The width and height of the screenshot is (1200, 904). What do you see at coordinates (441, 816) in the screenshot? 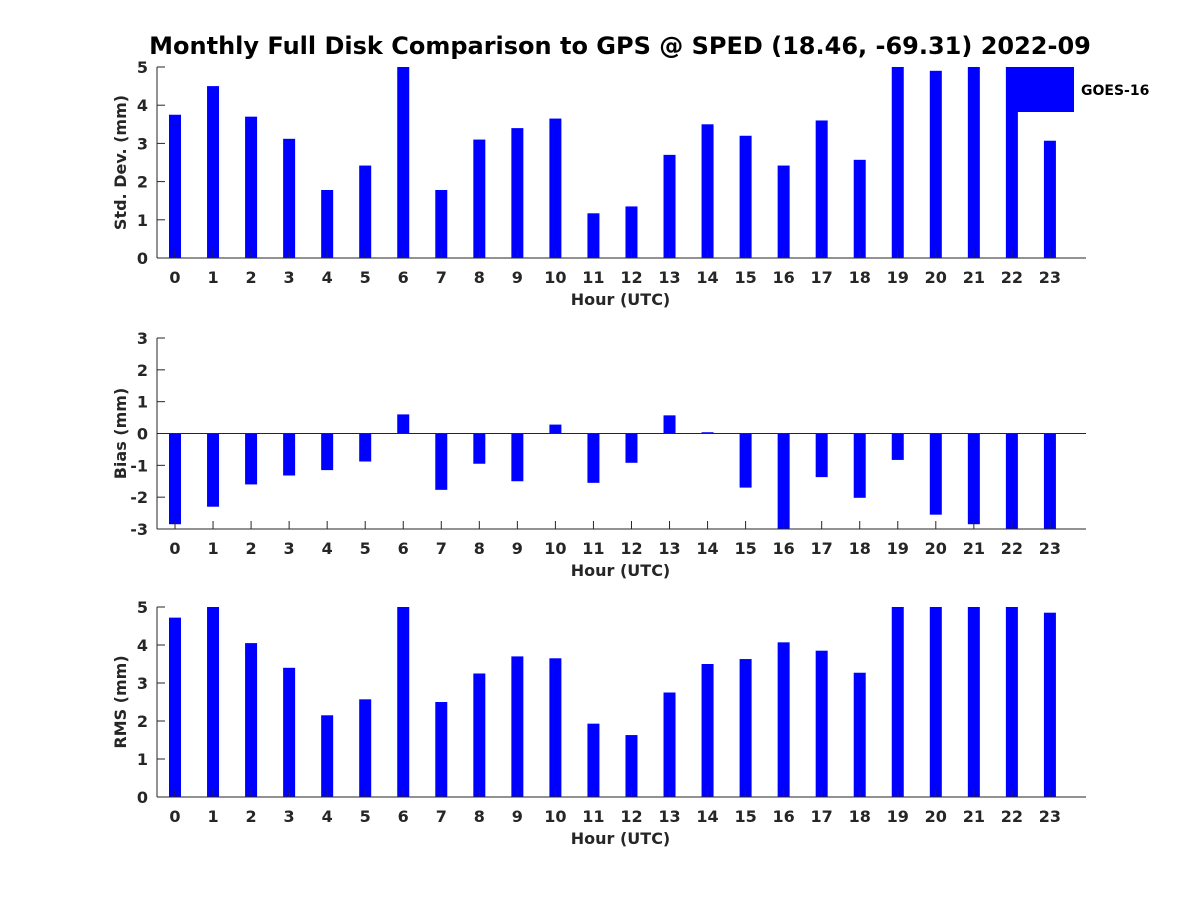
I see `x-tick-label: 7` at bounding box center [441, 816].